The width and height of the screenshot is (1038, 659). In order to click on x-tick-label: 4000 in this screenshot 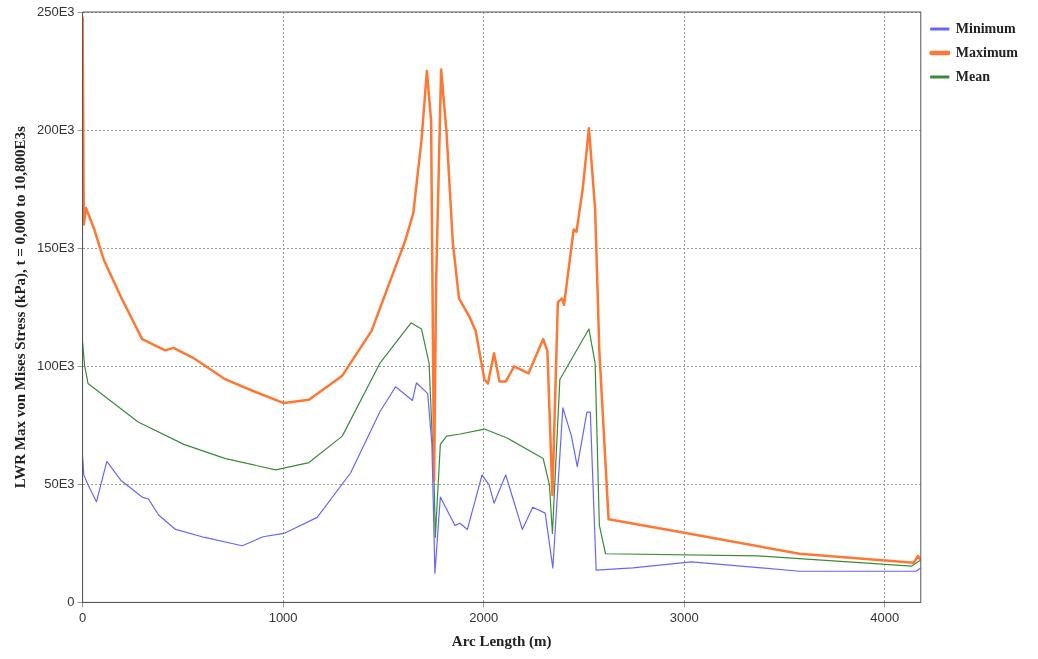, I will do `click(885, 617)`.